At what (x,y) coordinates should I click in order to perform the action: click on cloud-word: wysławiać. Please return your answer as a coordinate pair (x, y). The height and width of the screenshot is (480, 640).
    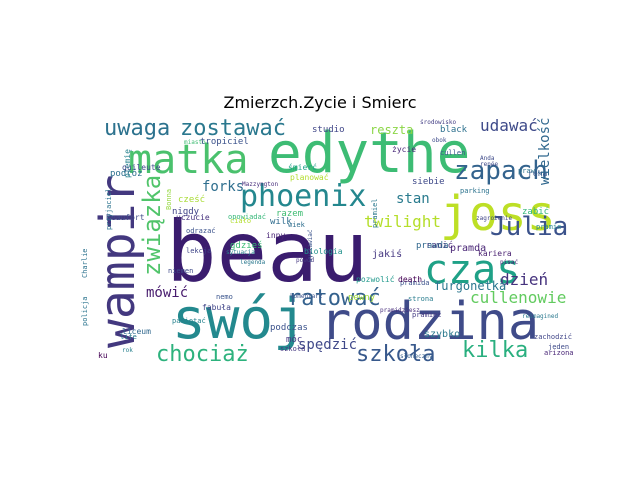
    Looking at the image, I should click on (310, 245).